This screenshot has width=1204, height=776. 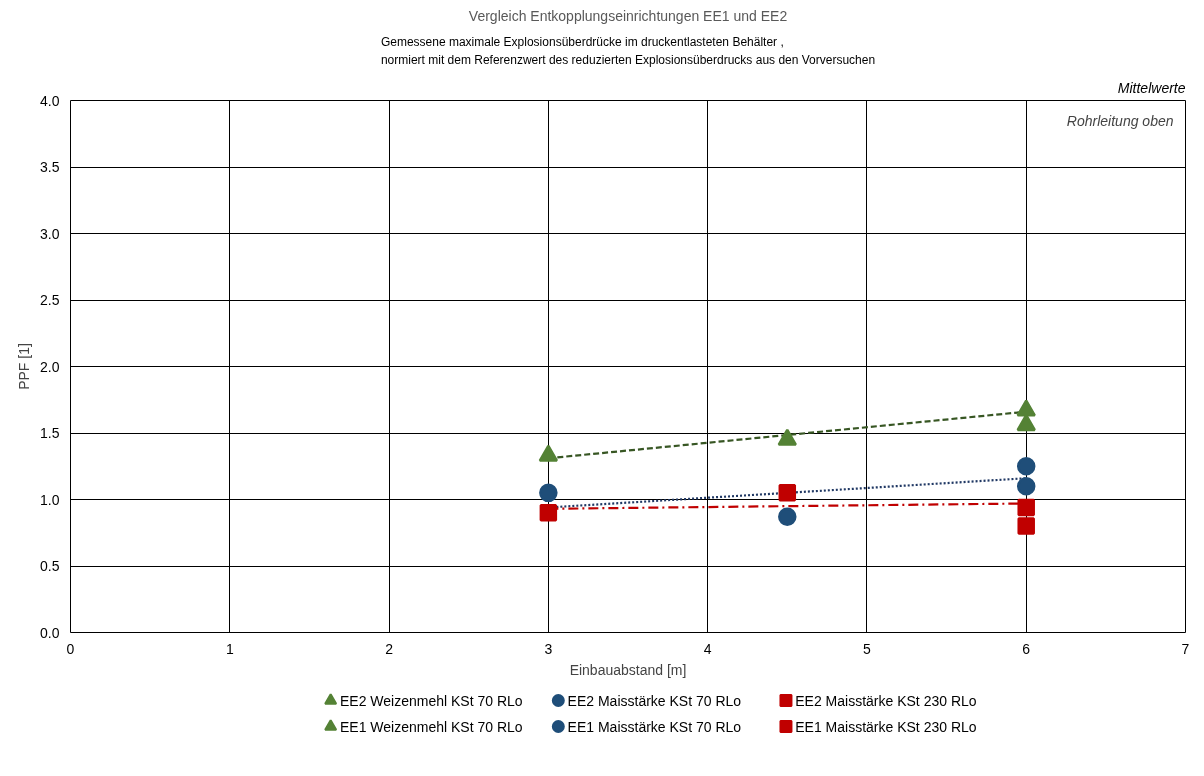 What do you see at coordinates (886, 726) in the screenshot?
I see `legend-label: EE1 Maisstärke KSt 230 RLo` at bounding box center [886, 726].